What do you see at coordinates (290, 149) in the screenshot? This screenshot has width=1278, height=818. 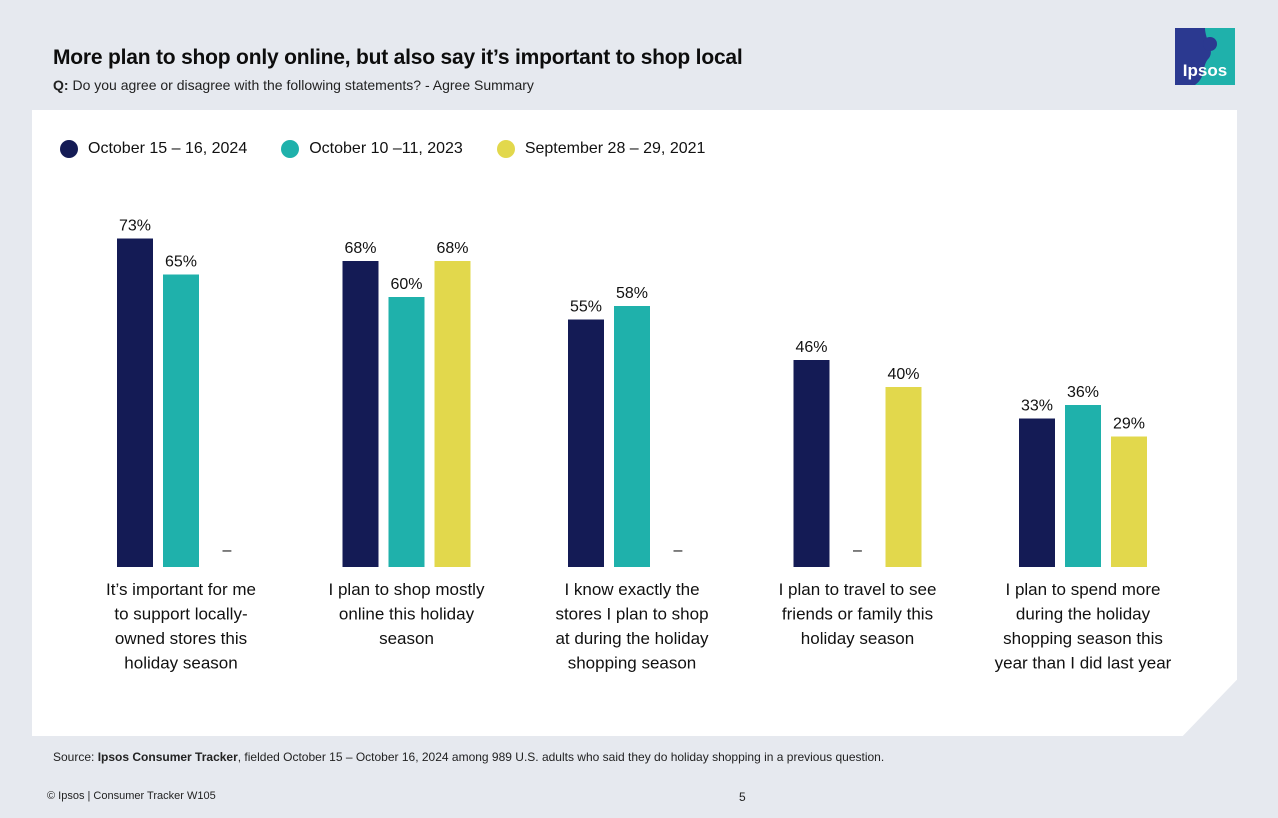 I see `legend-swatch-2023` at bounding box center [290, 149].